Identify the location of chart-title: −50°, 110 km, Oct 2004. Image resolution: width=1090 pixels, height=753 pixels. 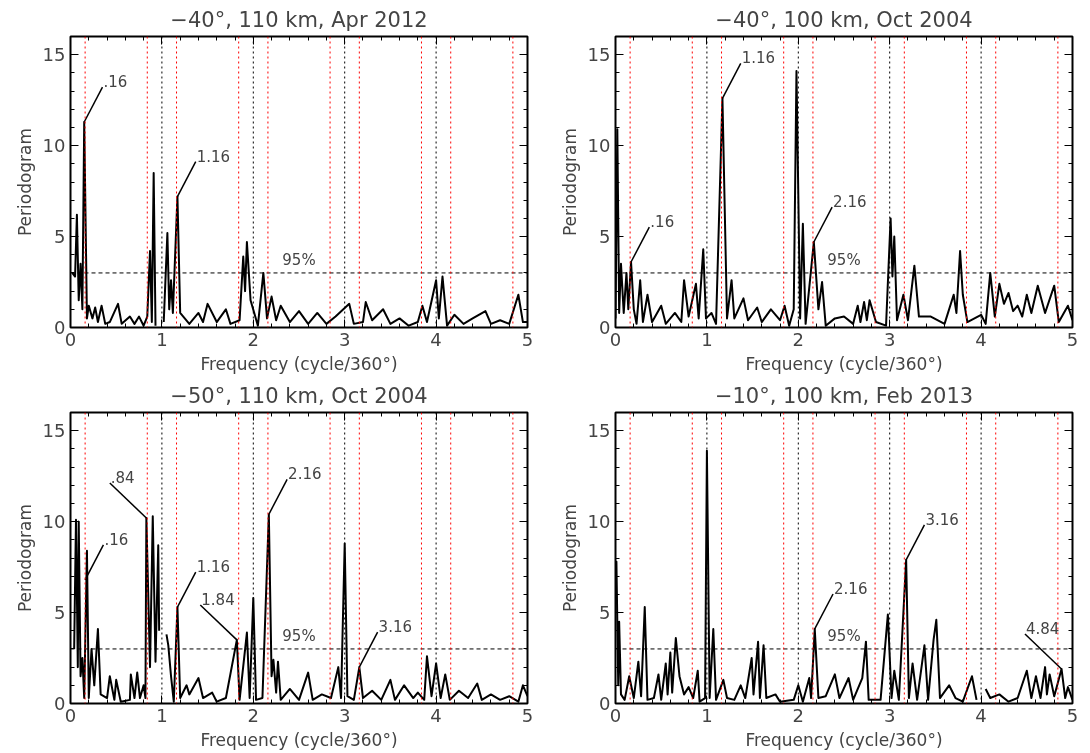
(299, 395).